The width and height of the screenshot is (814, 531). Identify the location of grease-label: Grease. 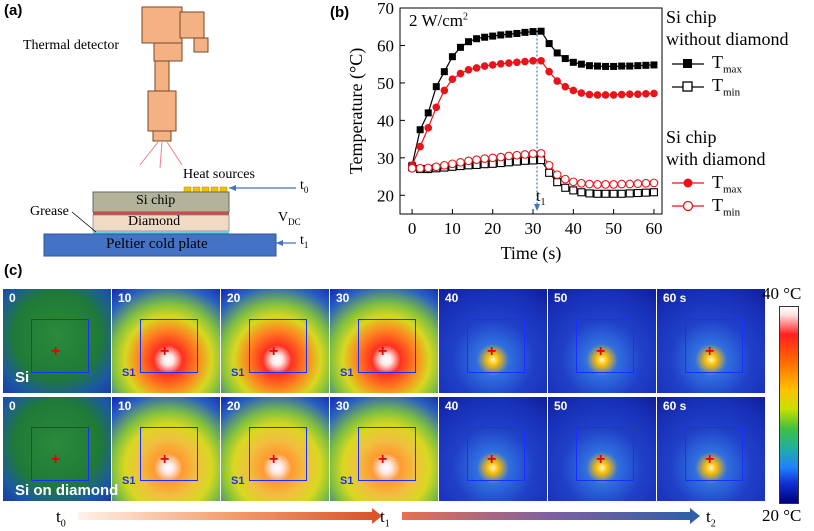
(49, 211).